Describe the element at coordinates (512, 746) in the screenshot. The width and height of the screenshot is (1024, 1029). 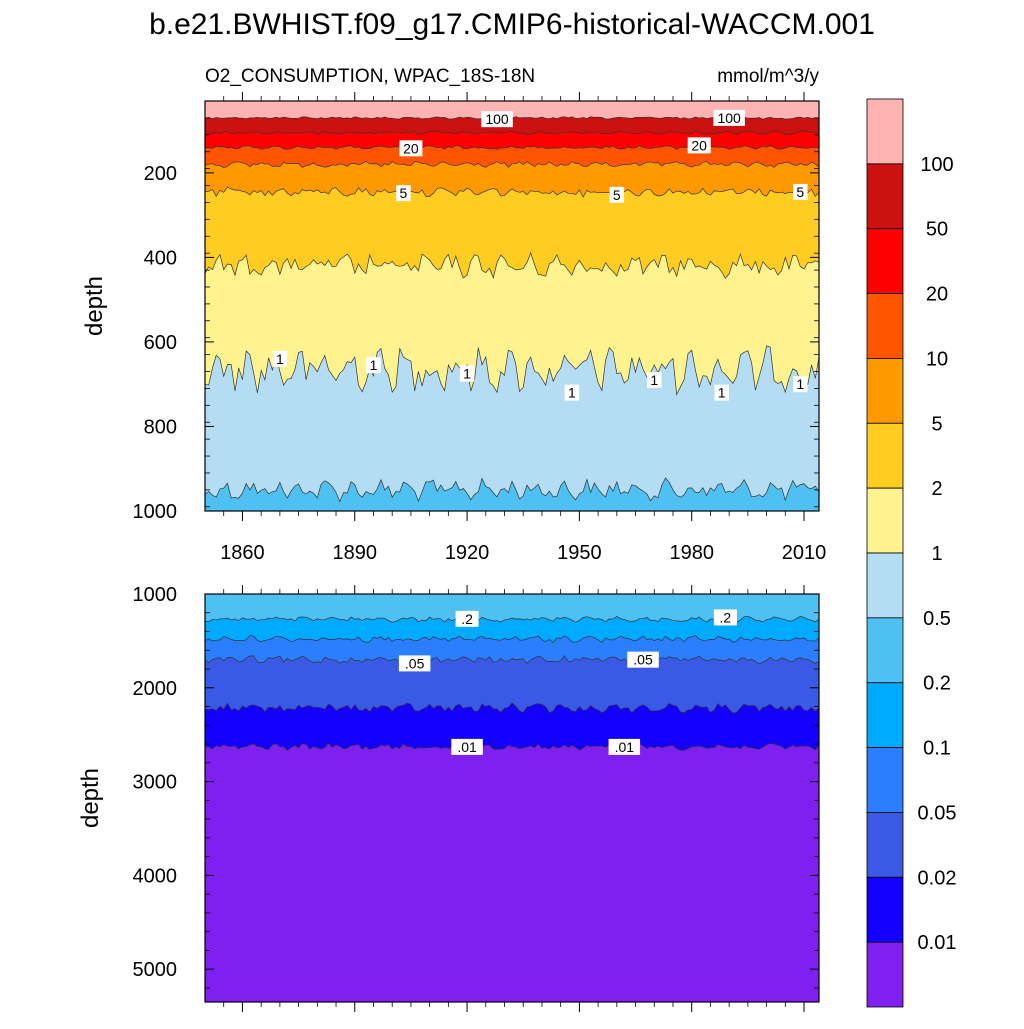
I see `contour-line-0p01` at that location.